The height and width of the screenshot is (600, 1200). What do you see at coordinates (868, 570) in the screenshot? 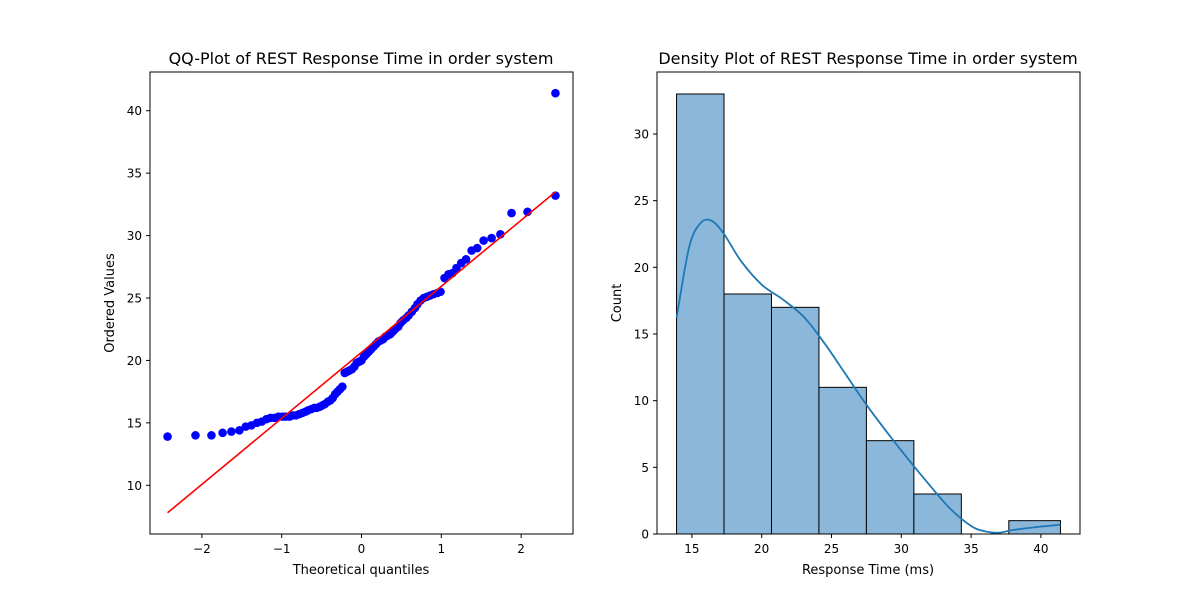
I see `hist-xlabel: Response Time (ms)` at bounding box center [868, 570].